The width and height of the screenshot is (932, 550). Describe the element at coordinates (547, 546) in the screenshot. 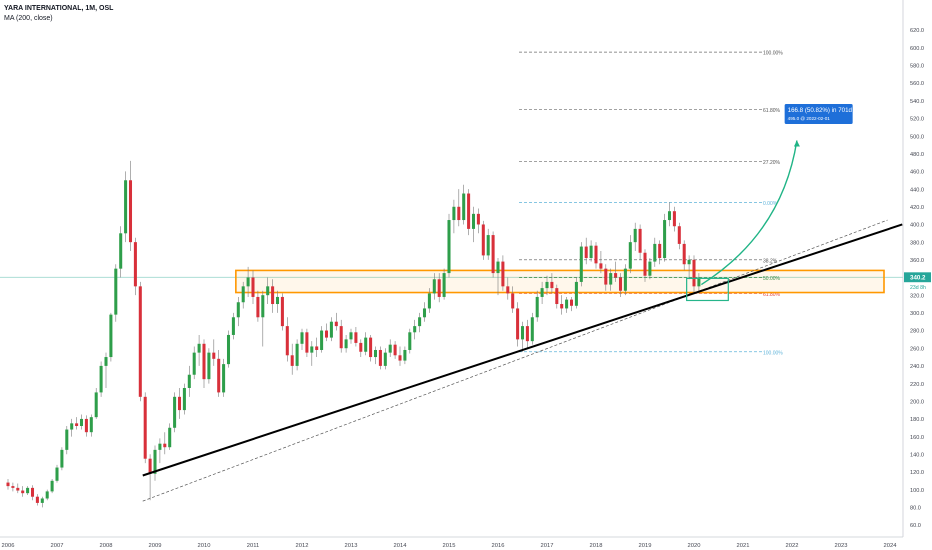

I see `time-tick-label: 2017` at that location.